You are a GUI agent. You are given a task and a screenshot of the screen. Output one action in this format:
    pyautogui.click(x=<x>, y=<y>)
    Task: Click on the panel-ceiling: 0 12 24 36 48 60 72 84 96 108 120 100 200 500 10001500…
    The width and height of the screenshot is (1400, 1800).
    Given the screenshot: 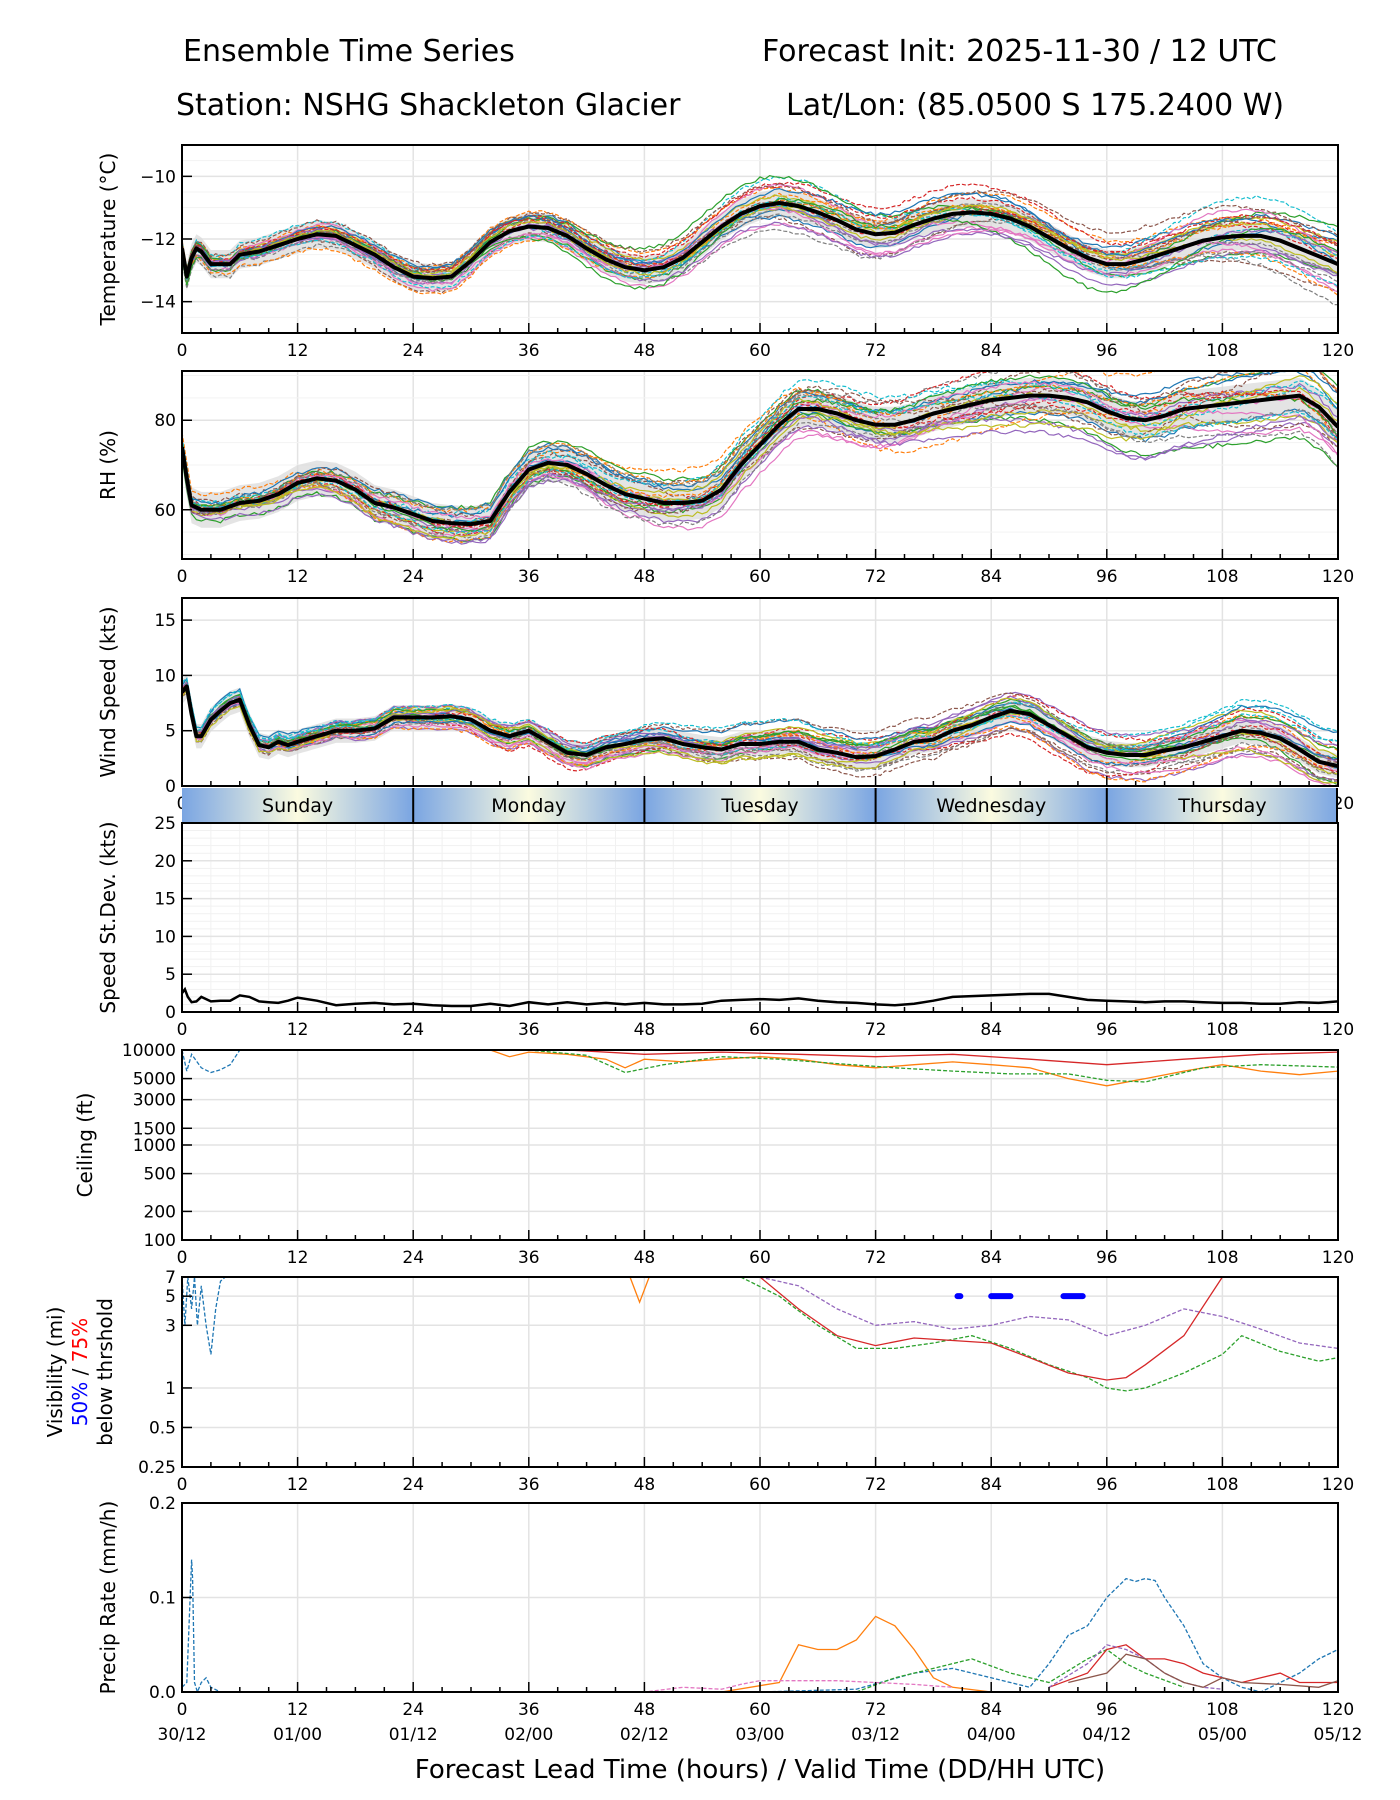 What is the action you would take?
    pyautogui.click(x=713, y=1154)
    